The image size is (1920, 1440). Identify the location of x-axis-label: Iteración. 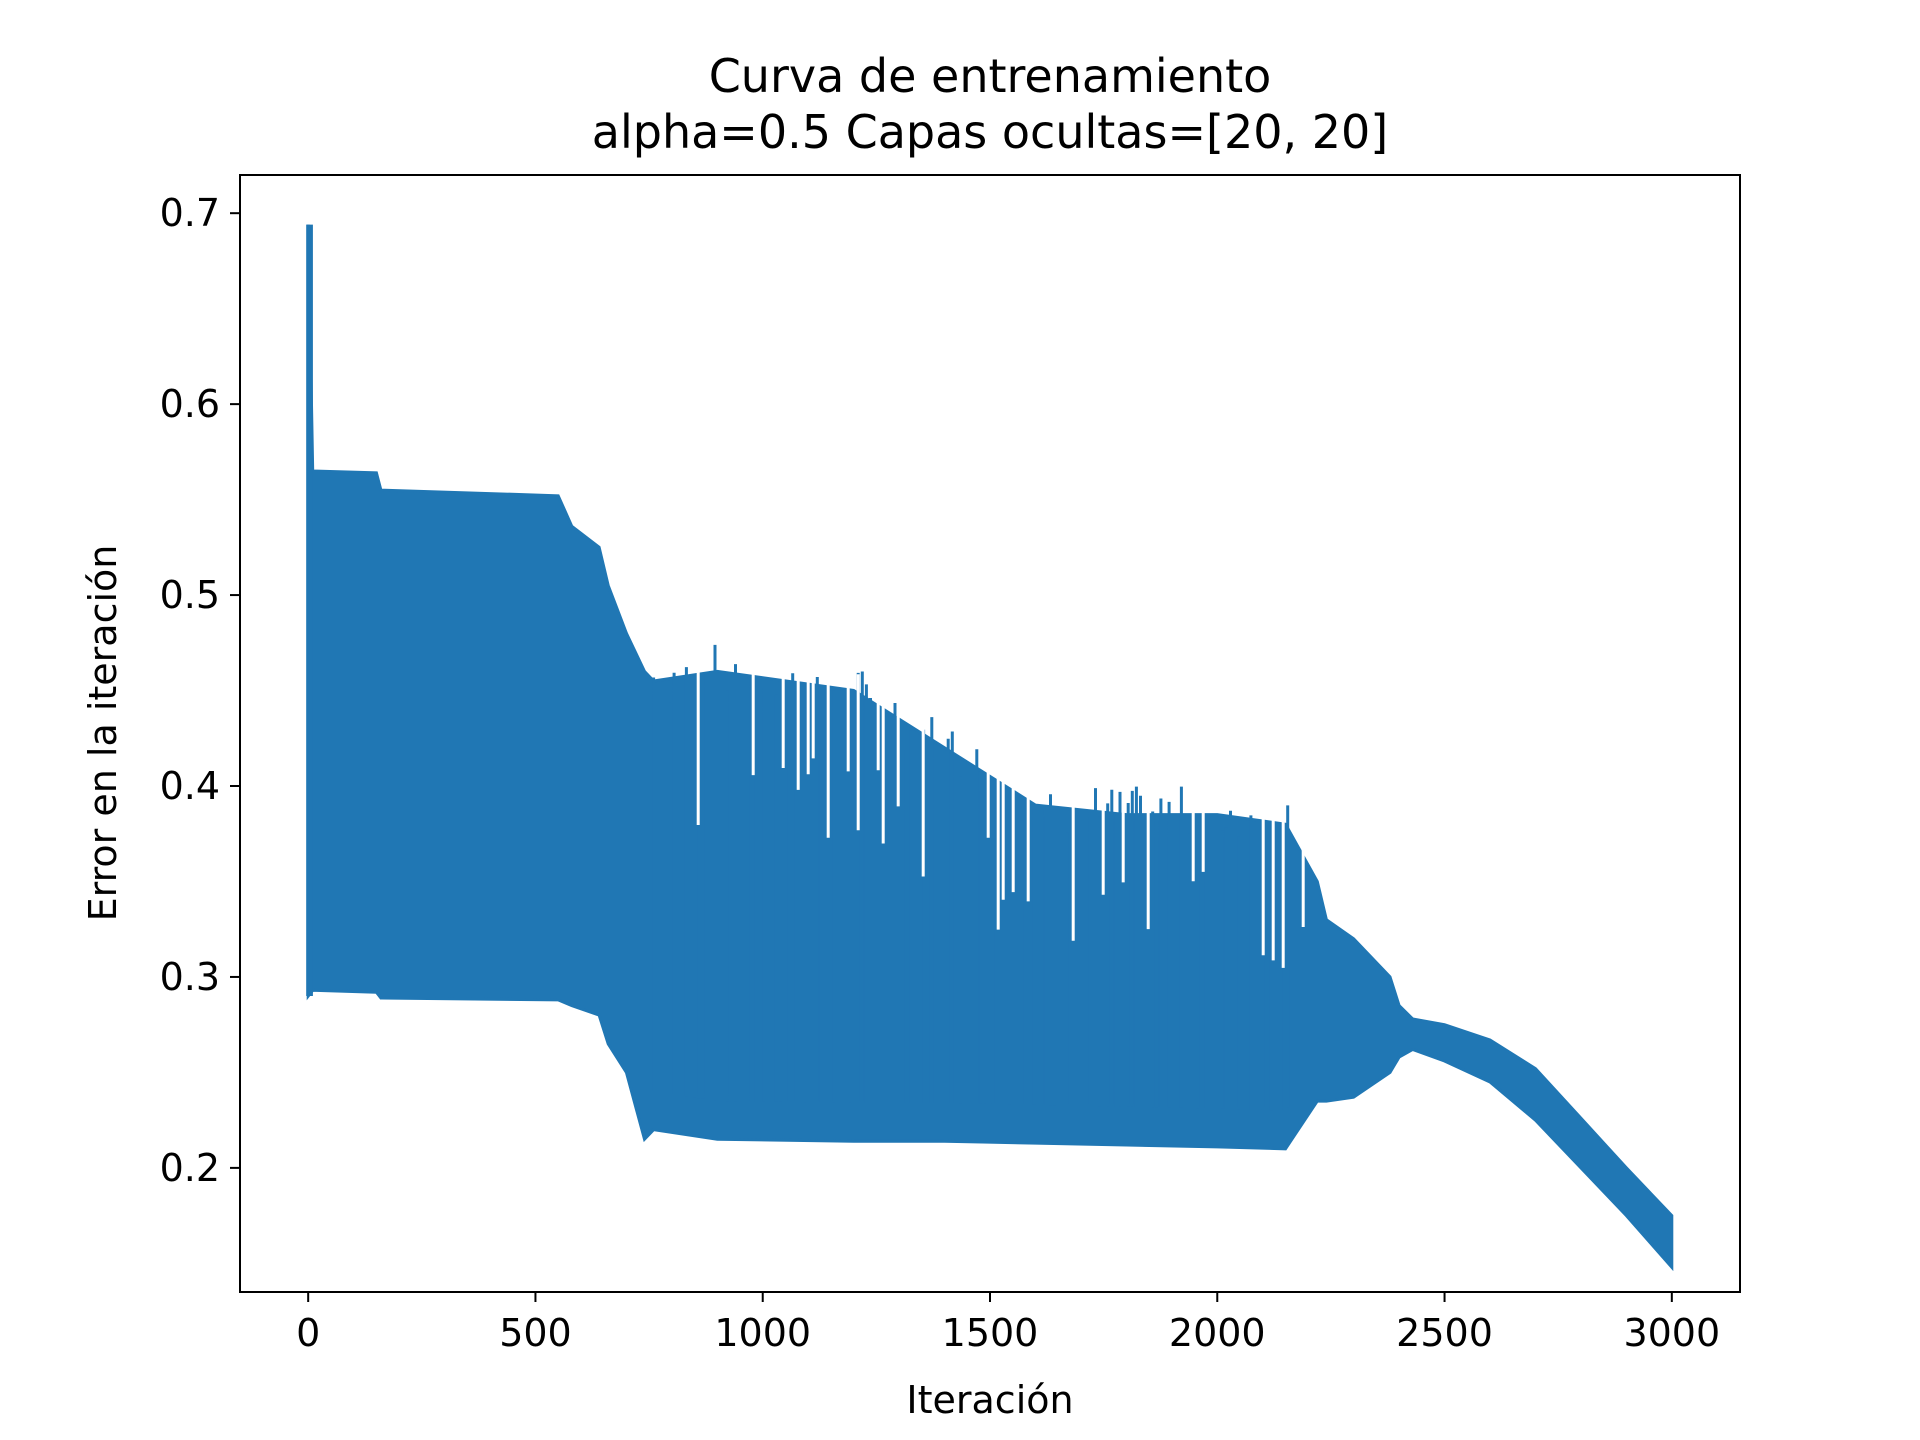
(989, 1400).